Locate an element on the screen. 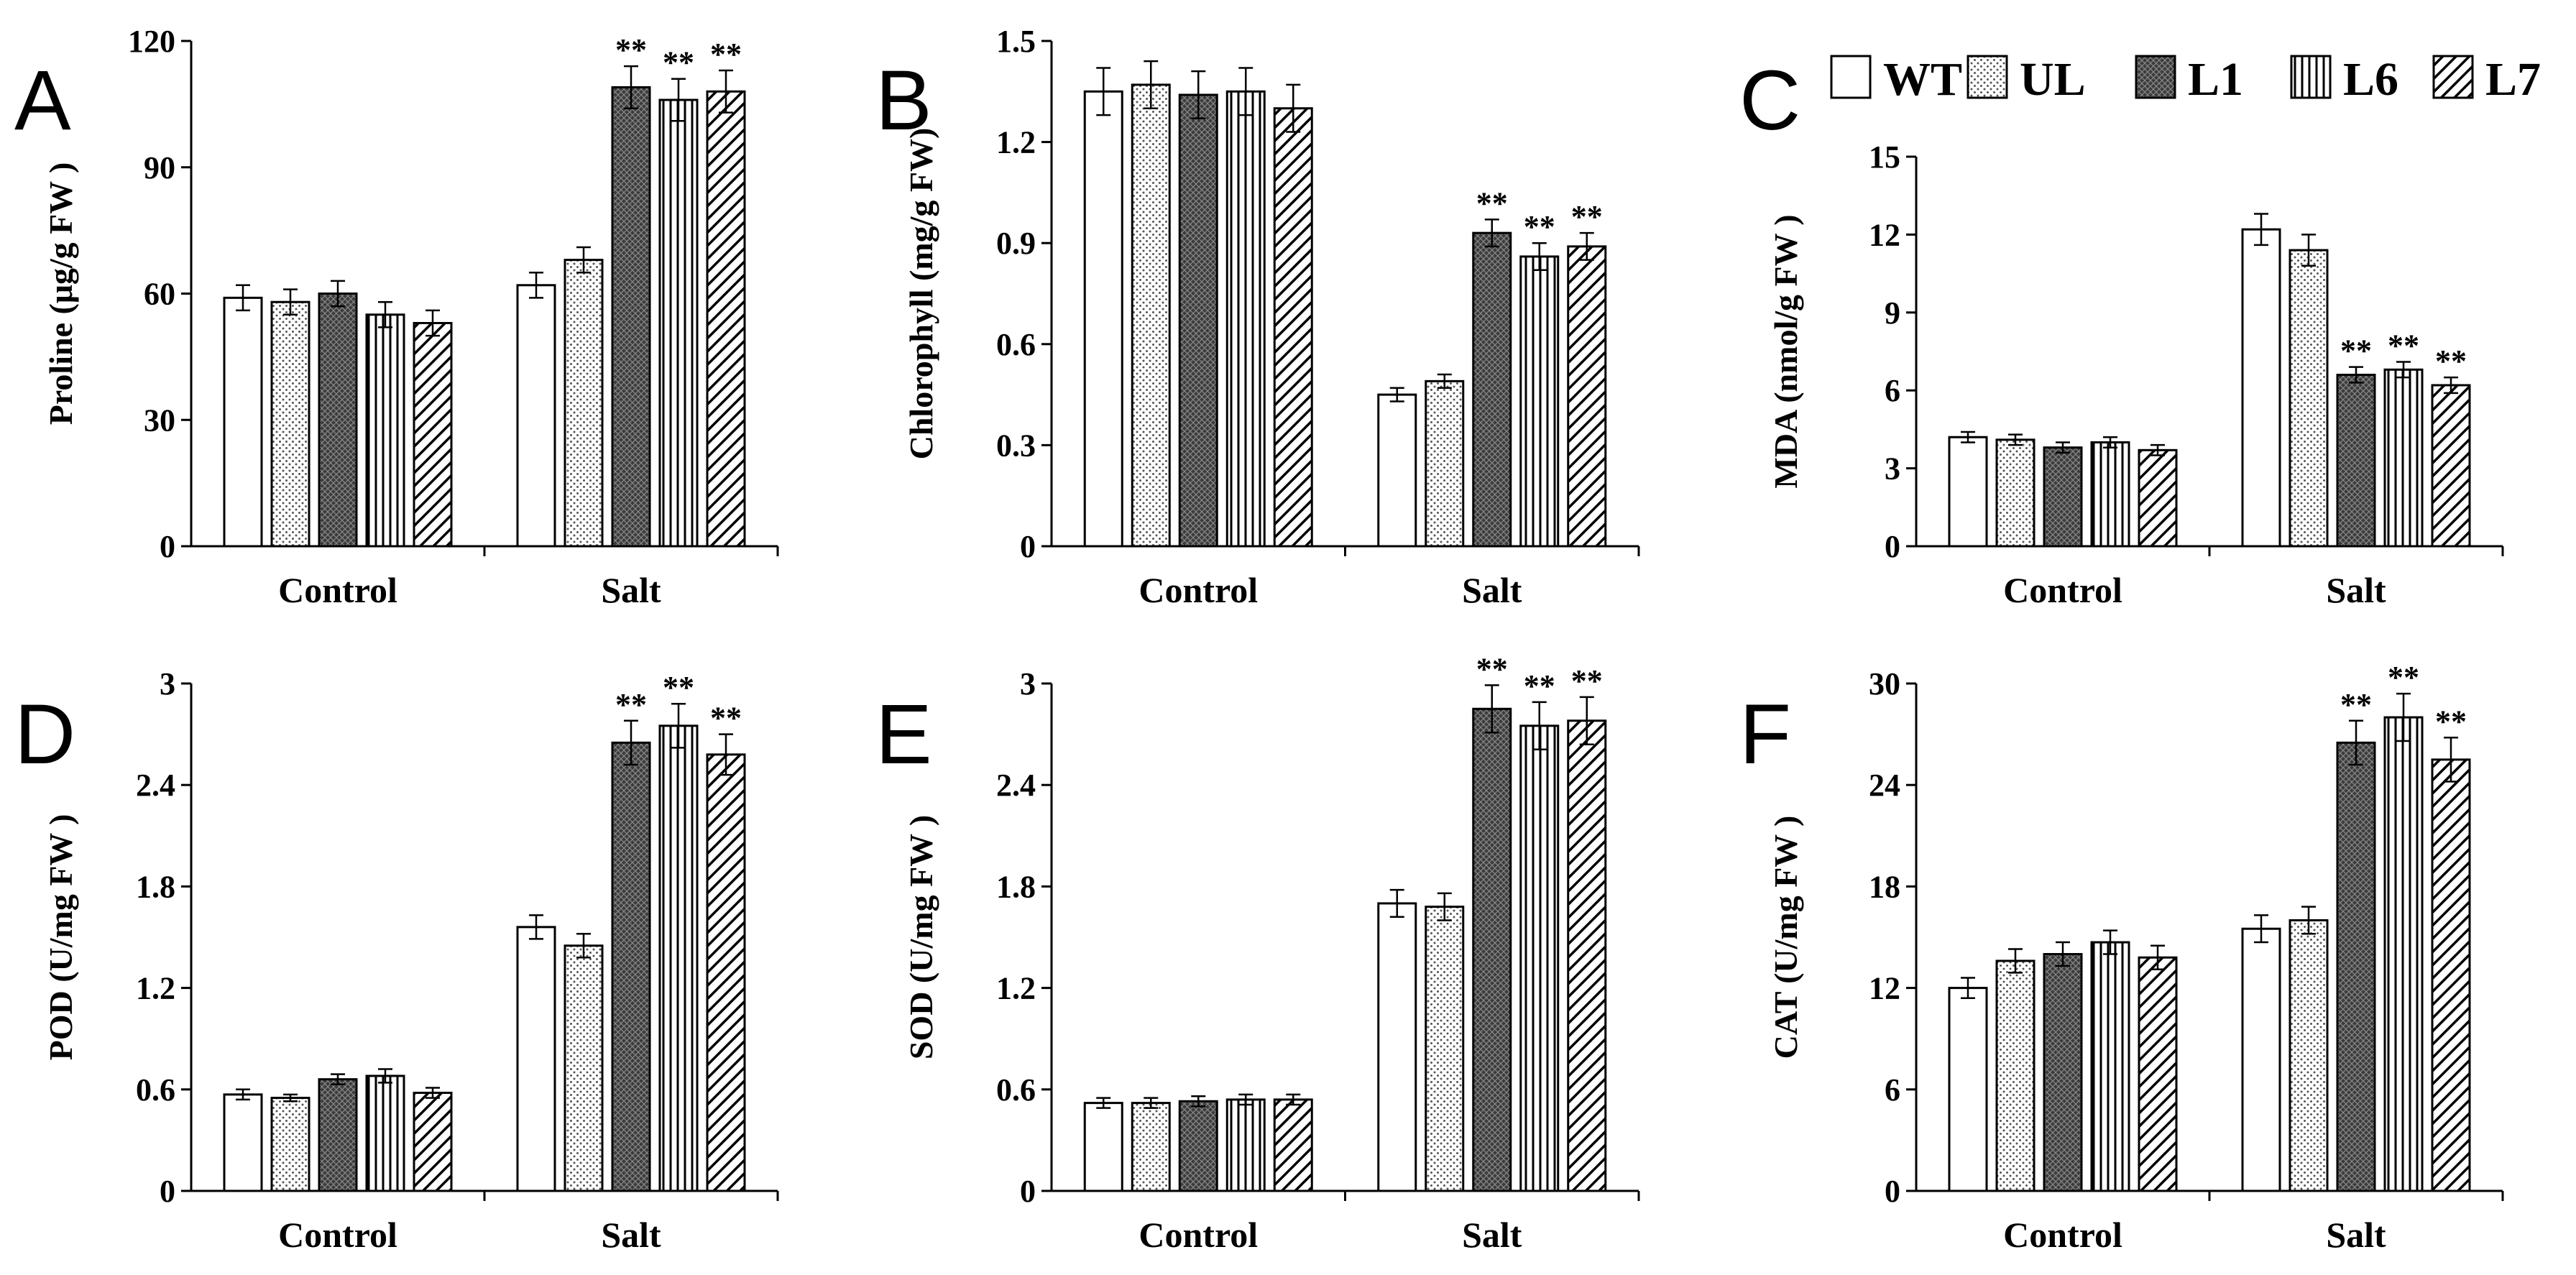  y-axis-label: Proline (μg/g FW ) is located at coordinates (60, 293).